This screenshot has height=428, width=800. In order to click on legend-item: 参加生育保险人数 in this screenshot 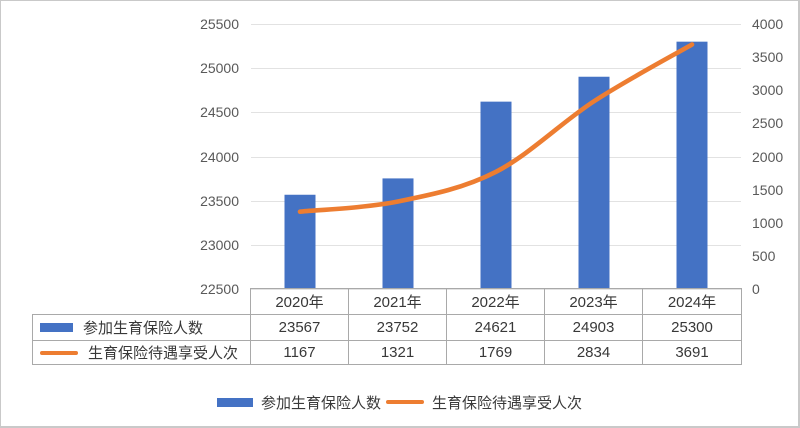, I will do `click(298, 402)`.